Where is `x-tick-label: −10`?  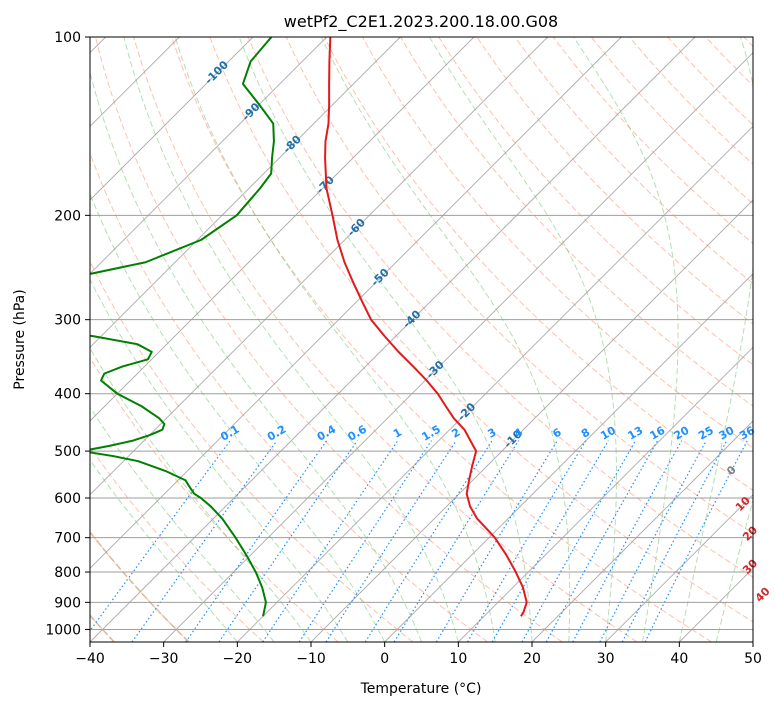 x-tick-label: −10 is located at coordinates (311, 659).